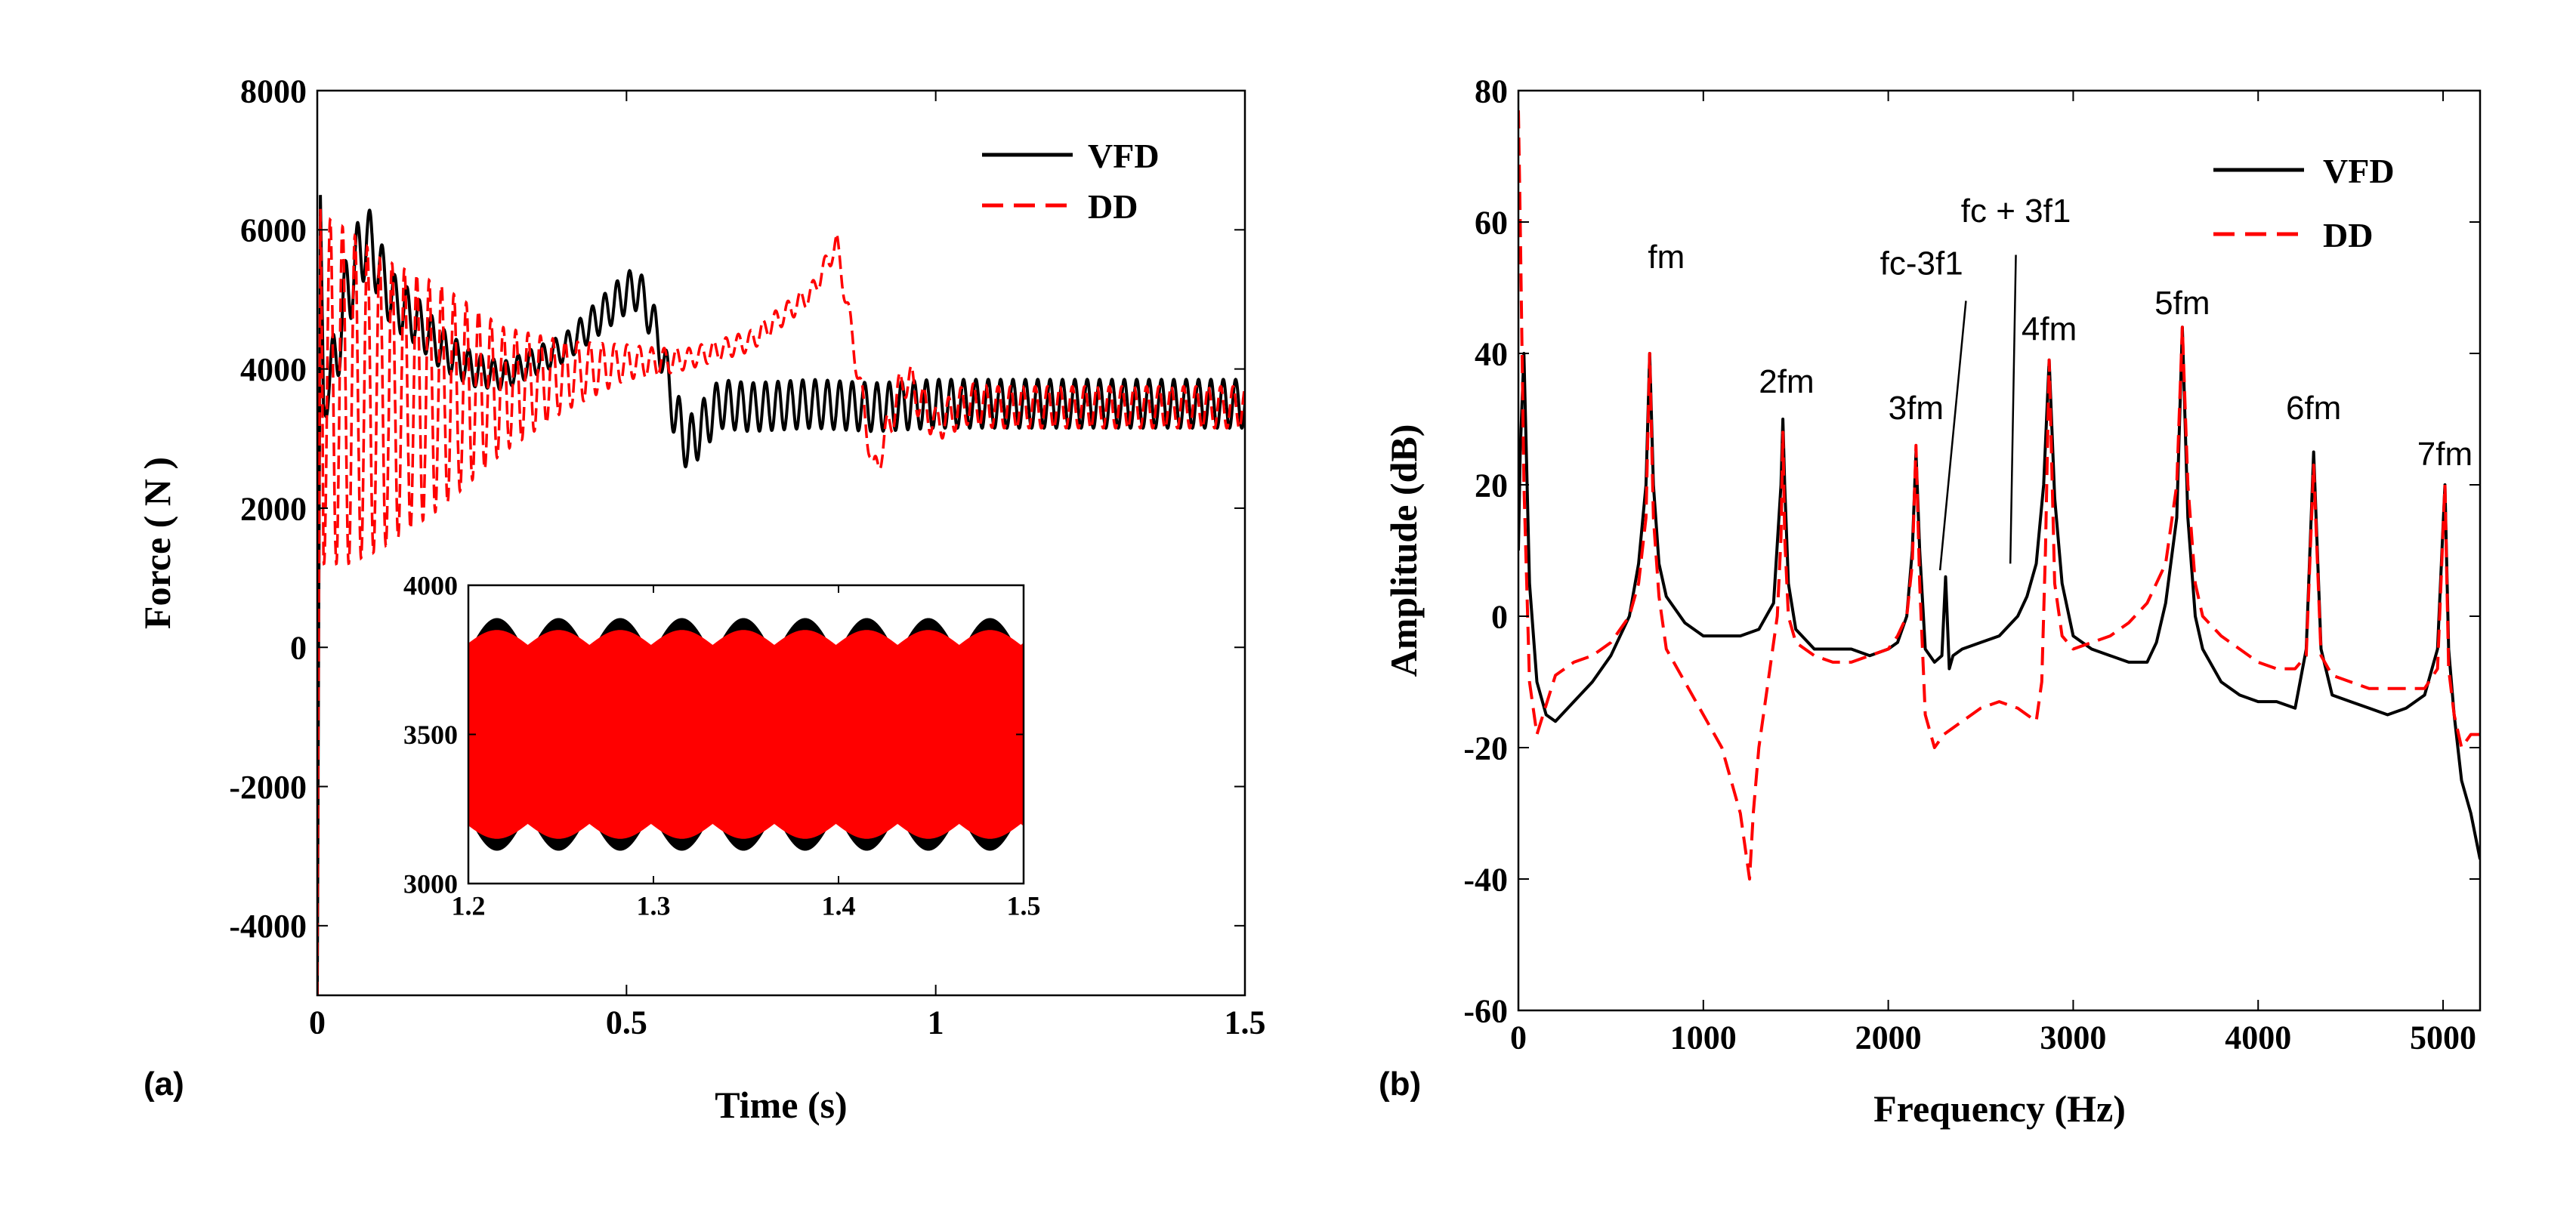 Image resolution: width=2576 pixels, height=1206 pixels. Describe the element at coordinates (626, 1022) in the screenshot. I see `panel-a-xtick-label: 0.5` at that location.